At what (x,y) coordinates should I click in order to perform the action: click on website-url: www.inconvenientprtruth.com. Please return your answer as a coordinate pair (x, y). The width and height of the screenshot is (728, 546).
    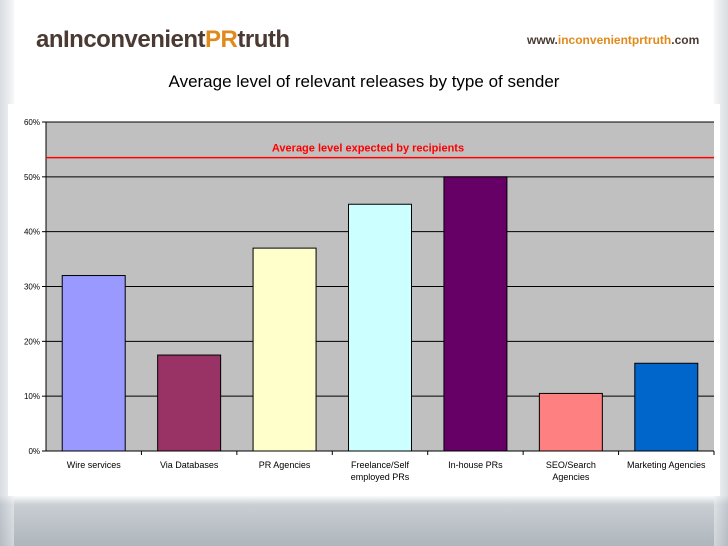
    Looking at the image, I should click on (613, 40).